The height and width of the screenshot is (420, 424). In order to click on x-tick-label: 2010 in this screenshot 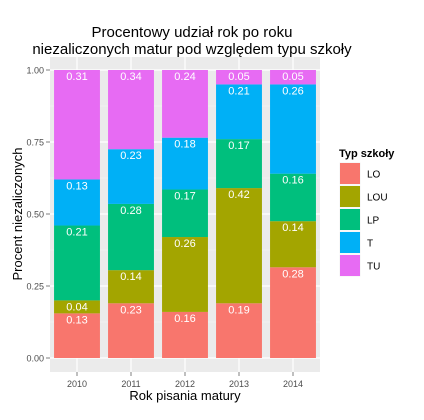, I will do `click(77, 384)`.